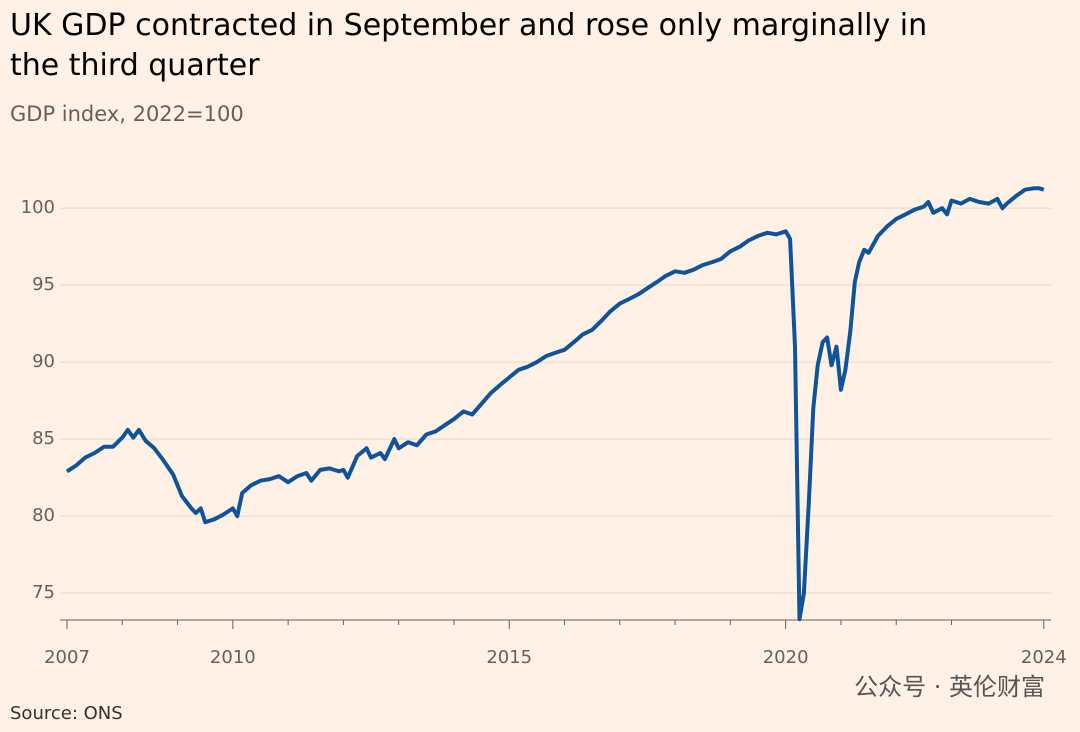  What do you see at coordinates (509, 657) in the screenshot?
I see `x-tick-label: 2015` at bounding box center [509, 657].